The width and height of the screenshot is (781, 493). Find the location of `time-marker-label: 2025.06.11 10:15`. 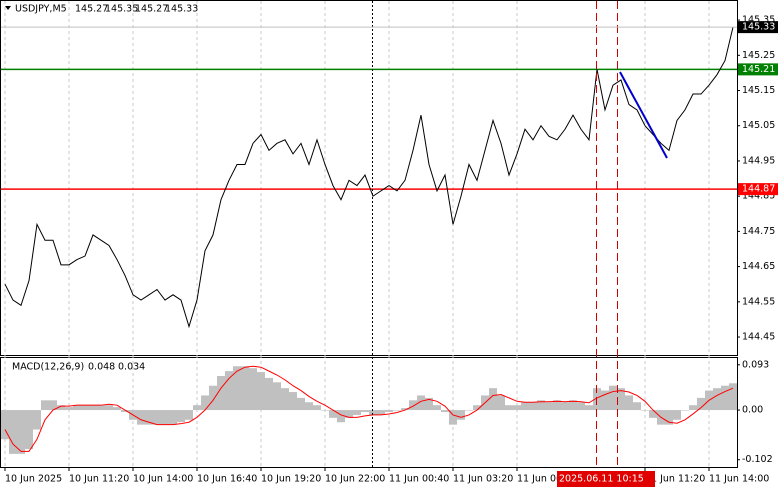

time-marker-label: 2025.06.11 10:15 is located at coordinates (601, 479).